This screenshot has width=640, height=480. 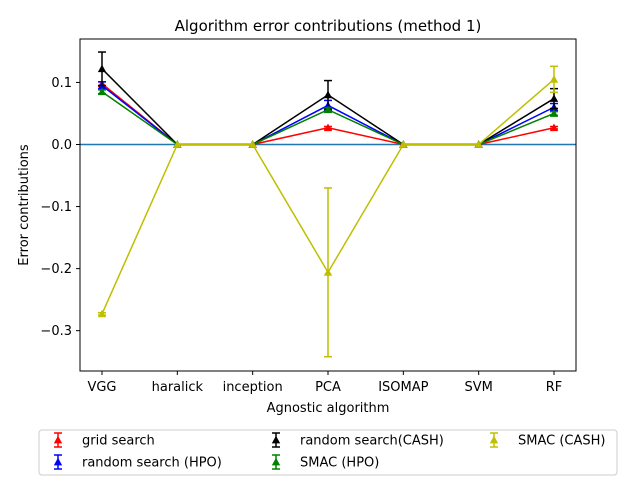 I want to click on legend-item: grid search, so click(x=104, y=440).